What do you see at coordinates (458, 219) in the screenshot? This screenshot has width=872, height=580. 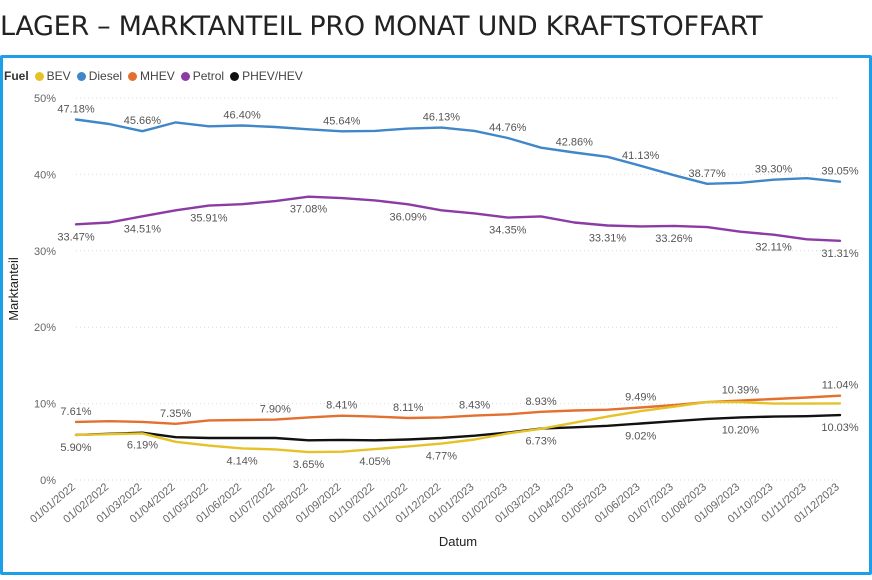 I see `series-line-petrol` at bounding box center [458, 219].